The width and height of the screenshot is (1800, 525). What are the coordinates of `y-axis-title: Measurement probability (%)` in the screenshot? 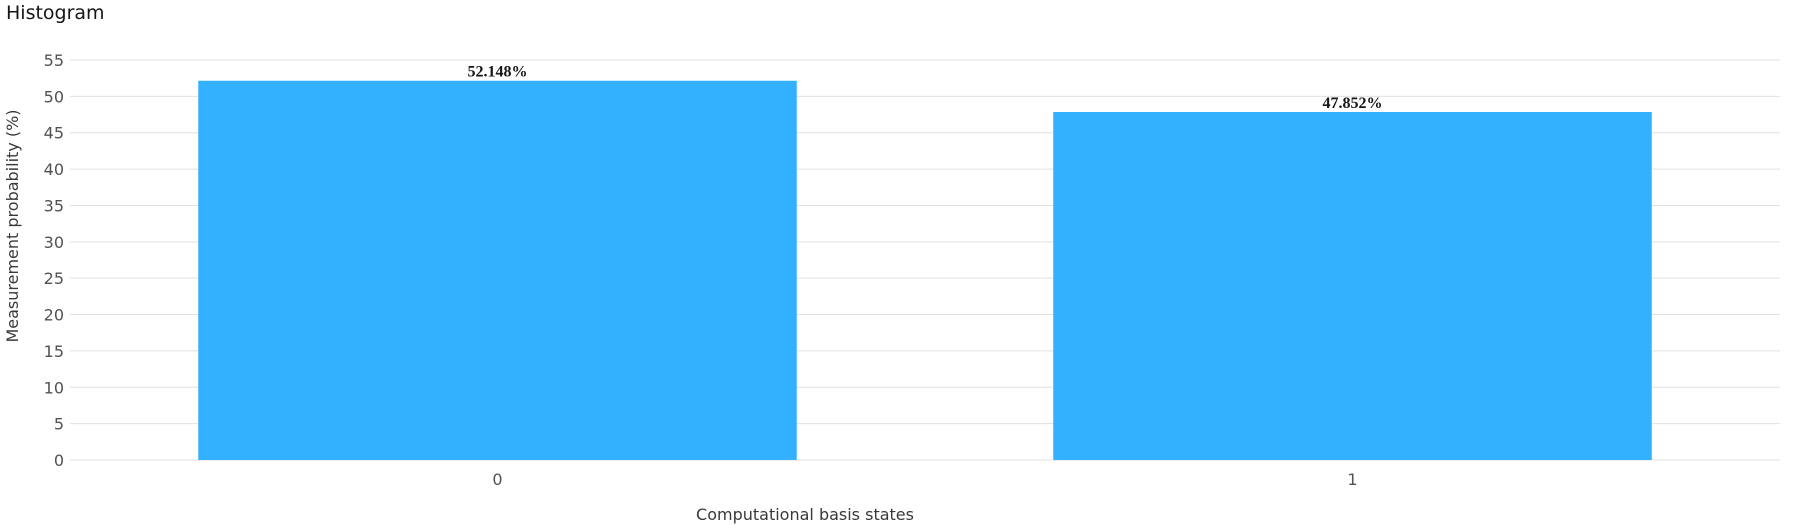 It's located at (12, 225).